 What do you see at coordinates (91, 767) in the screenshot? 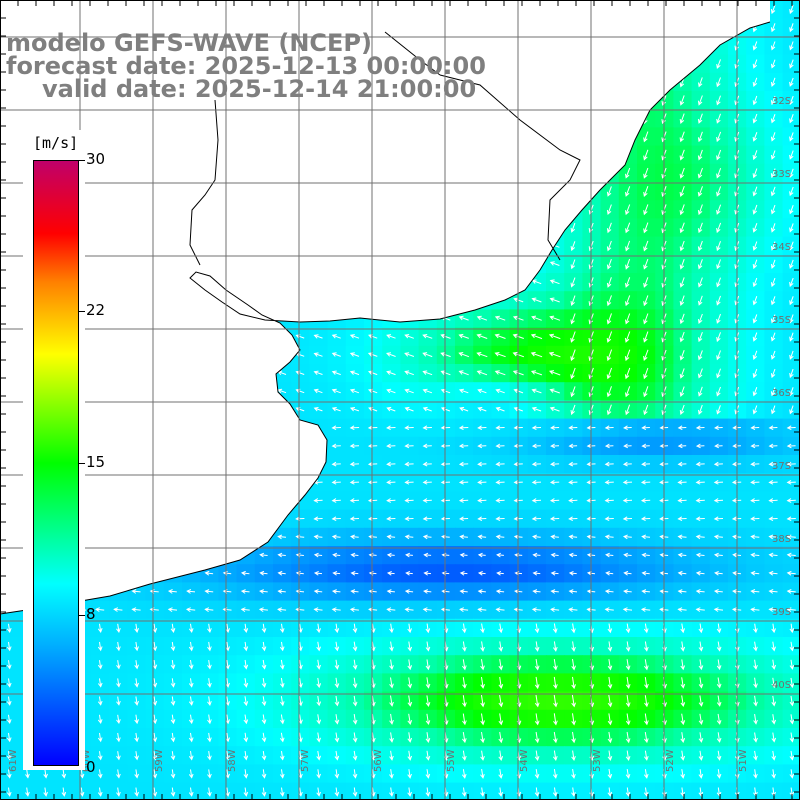
I see `colorbar-tick-label: 0` at bounding box center [91, 767].